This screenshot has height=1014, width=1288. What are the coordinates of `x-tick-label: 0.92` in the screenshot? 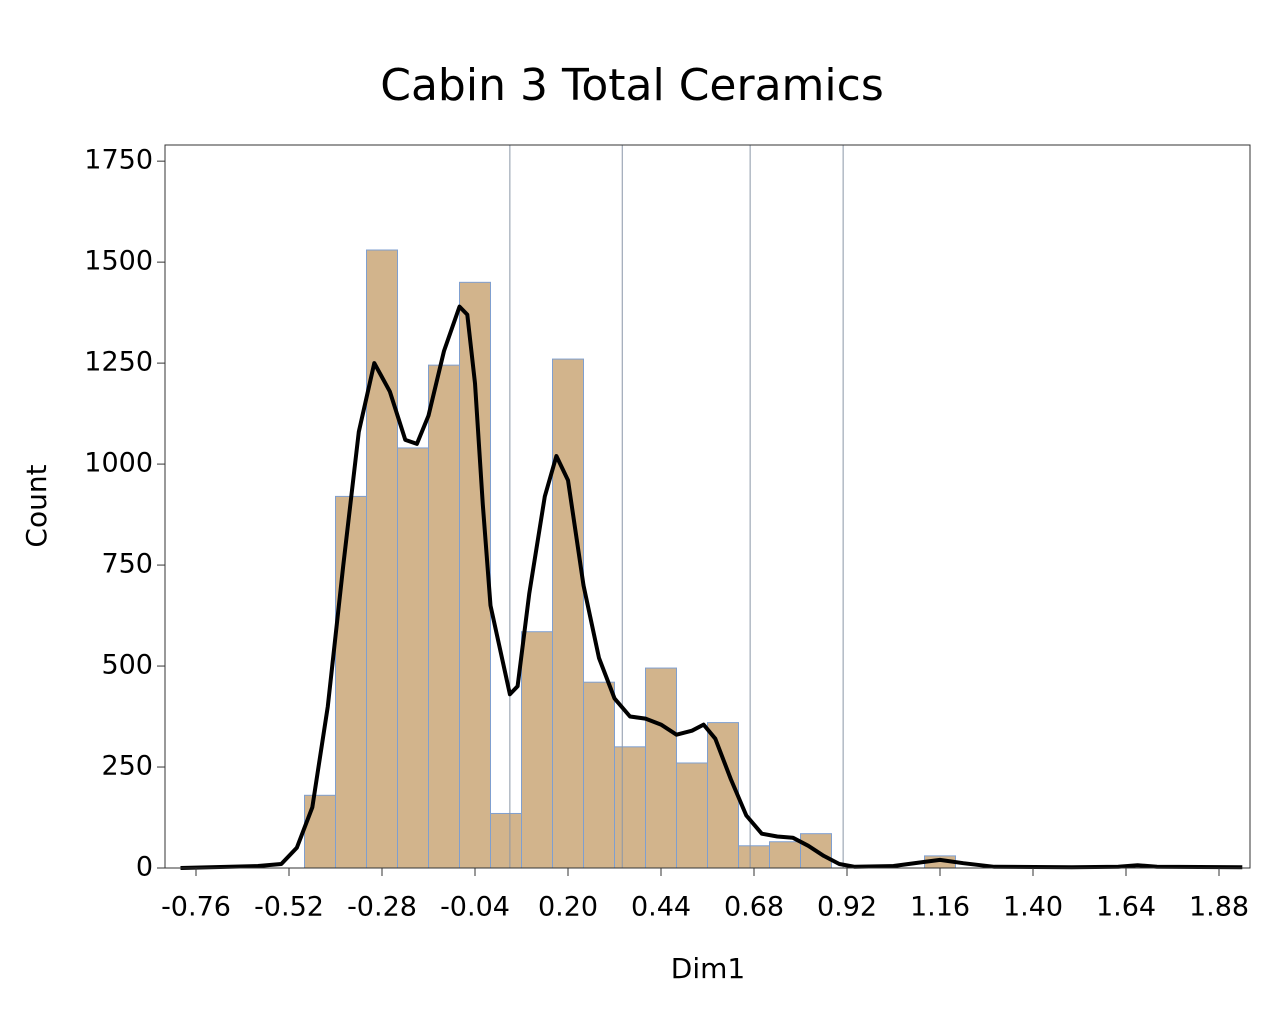 It's located at (847, 907).